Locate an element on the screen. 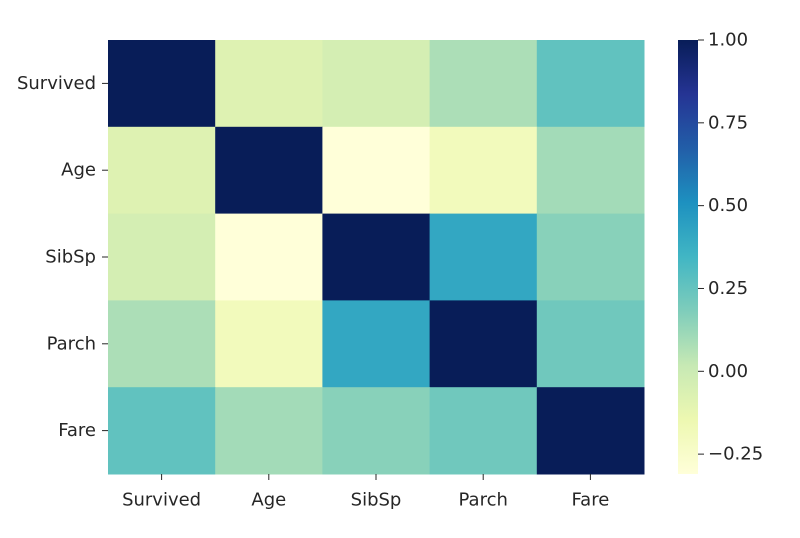 The height and width of the screenshot is (538, 800). x-tick-label: Fare is located at coordinates (590, 500).